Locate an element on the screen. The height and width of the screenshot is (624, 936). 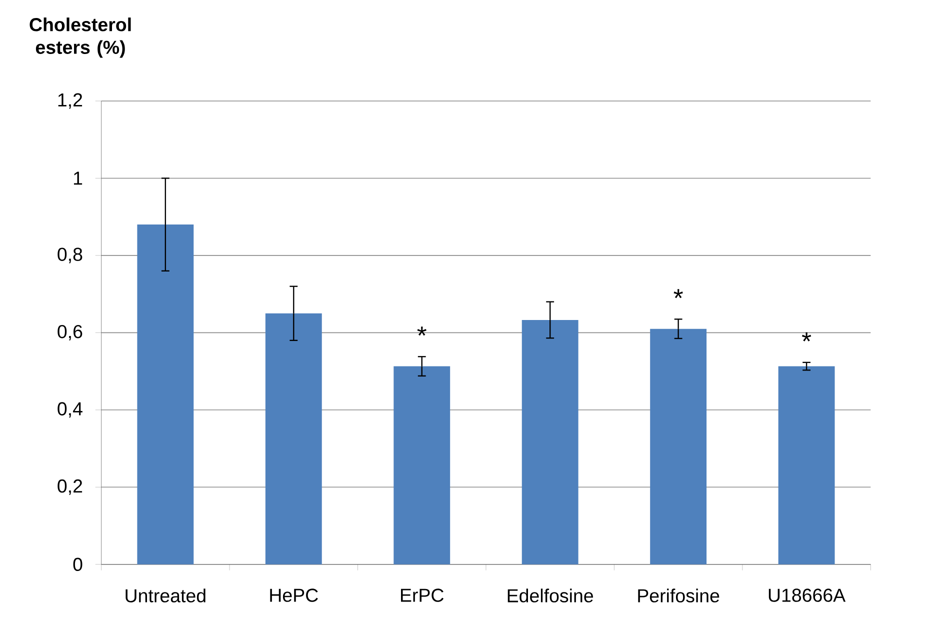
x-tick-label: Edelfosine is located at coordinates (551, 595).